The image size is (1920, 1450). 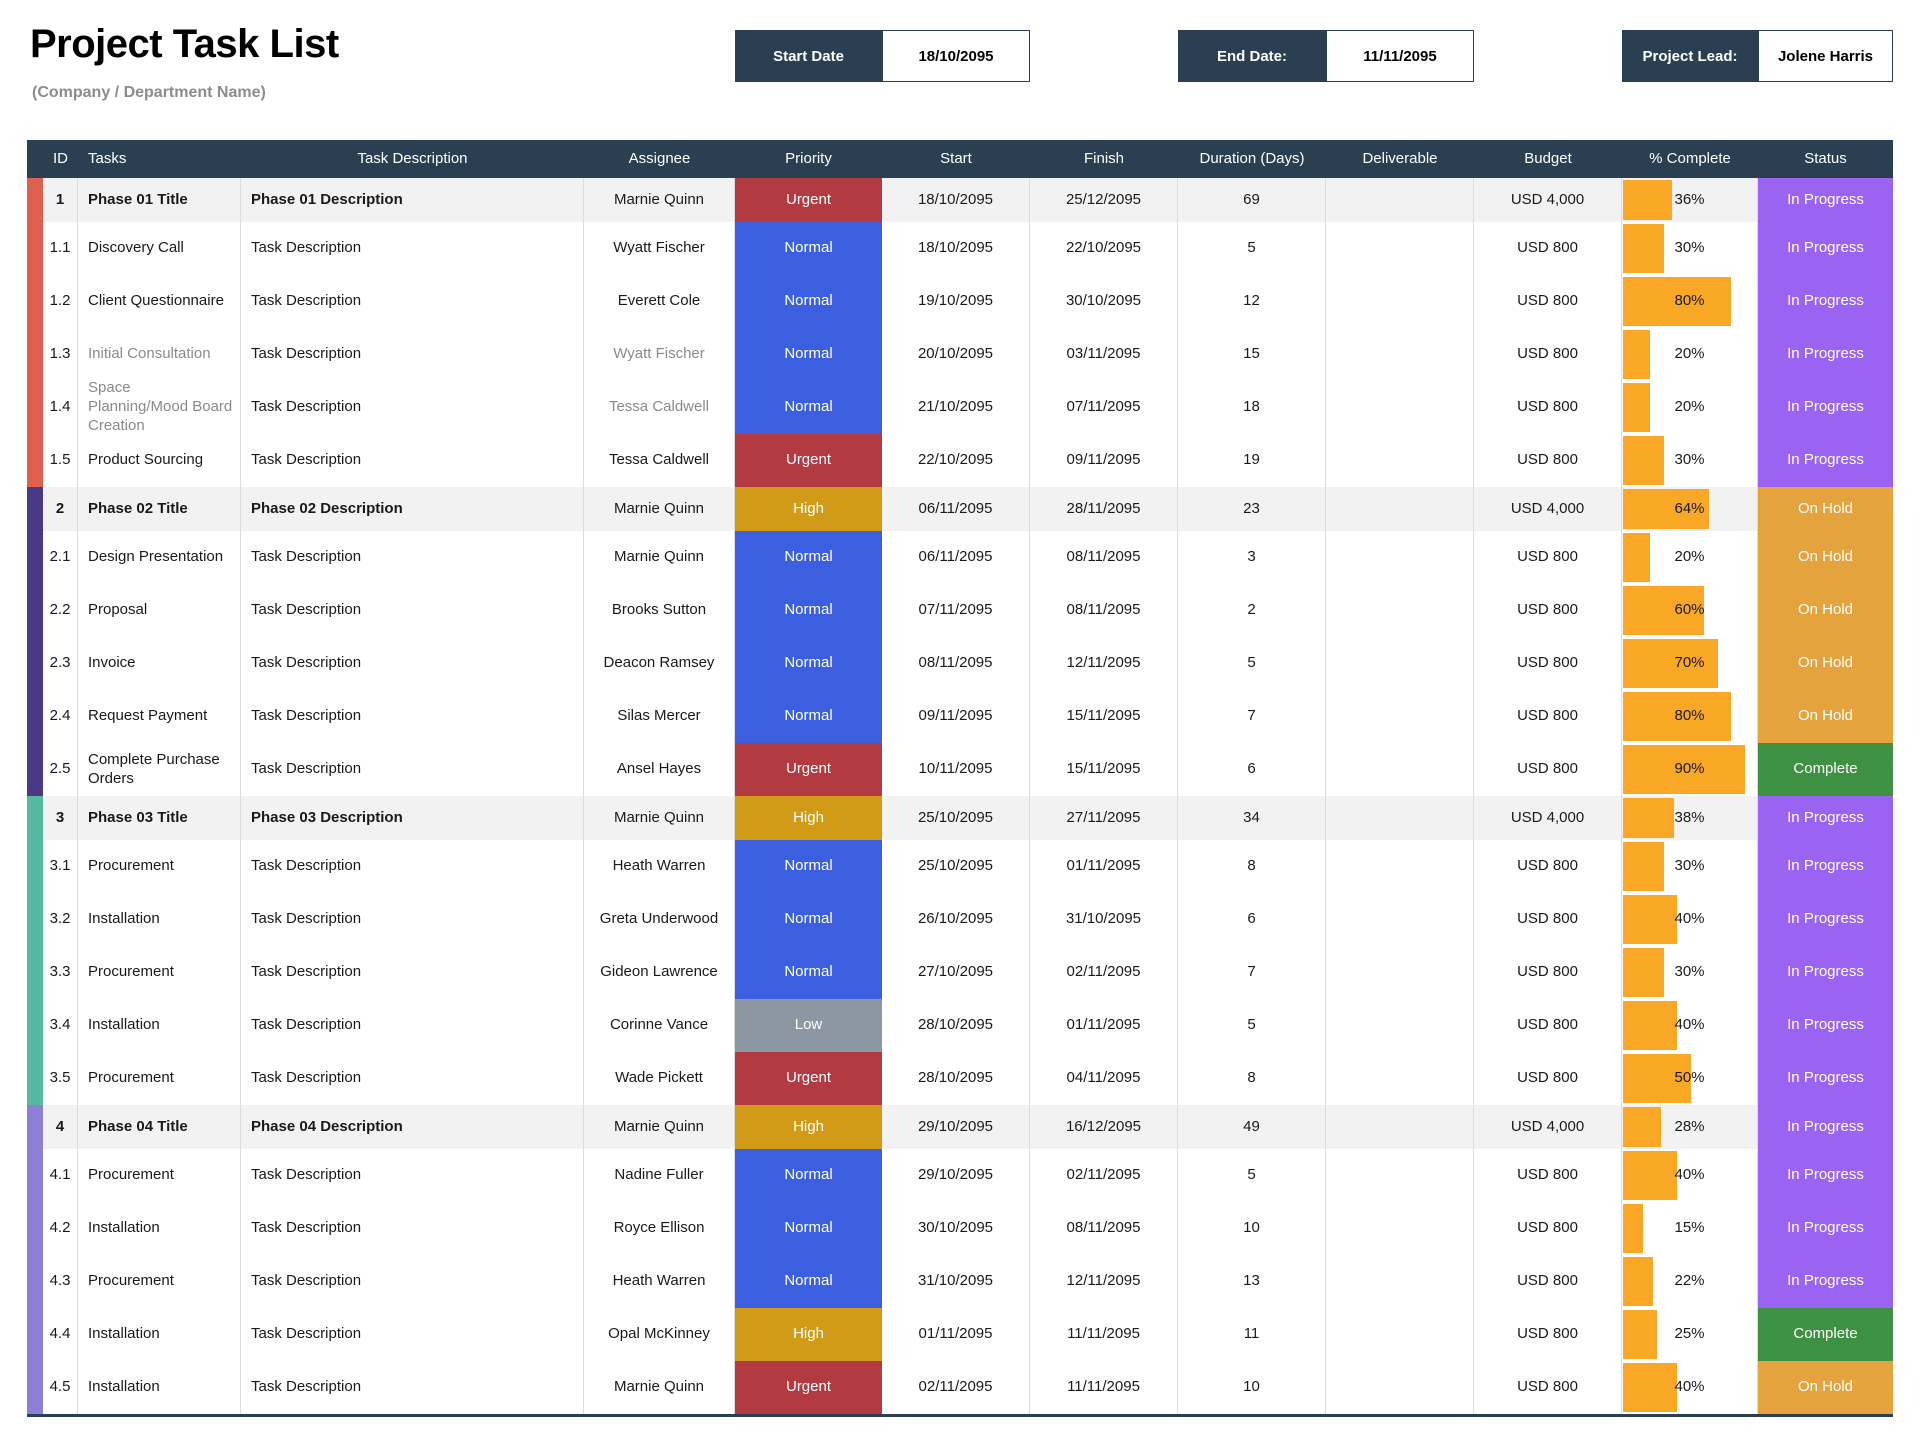 I want to click on cell-duration: 18, so click(x=1252, y=407).